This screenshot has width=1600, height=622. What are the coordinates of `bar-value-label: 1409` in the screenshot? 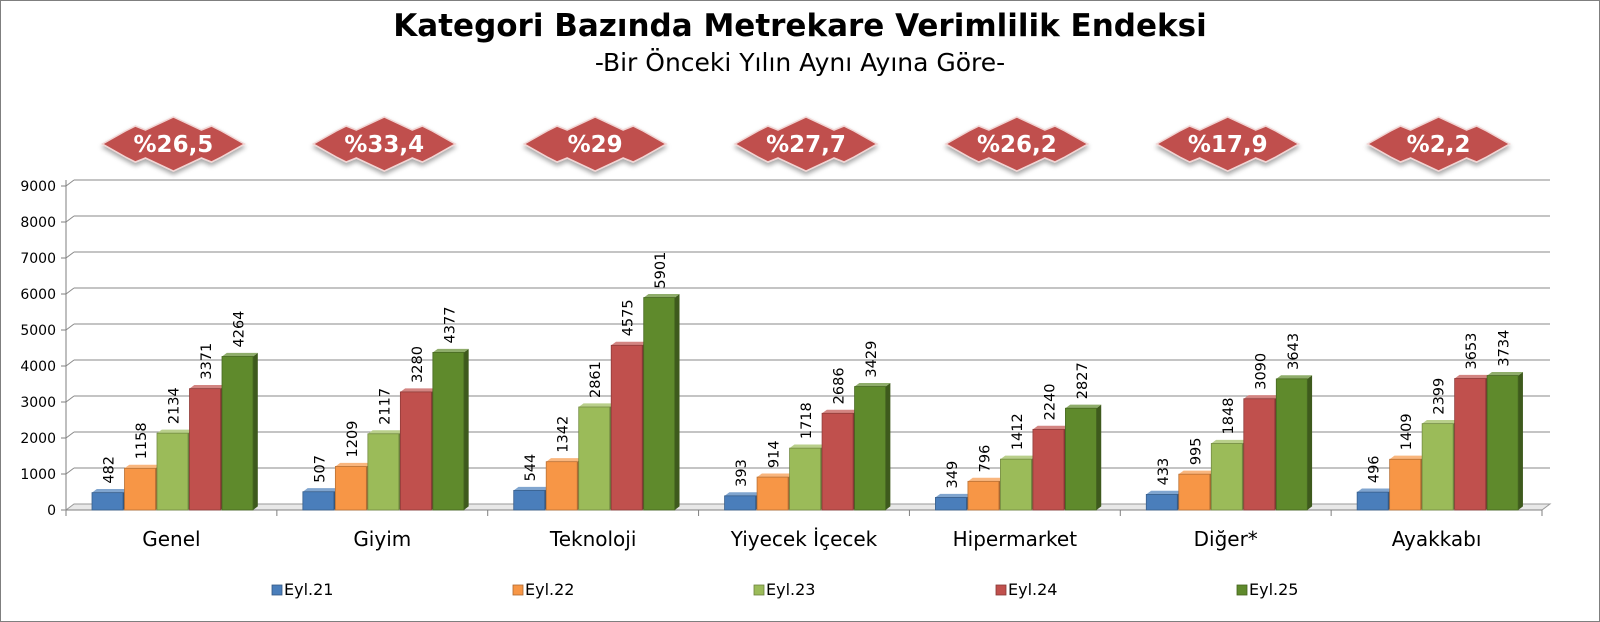 It's located at (1407, 431).